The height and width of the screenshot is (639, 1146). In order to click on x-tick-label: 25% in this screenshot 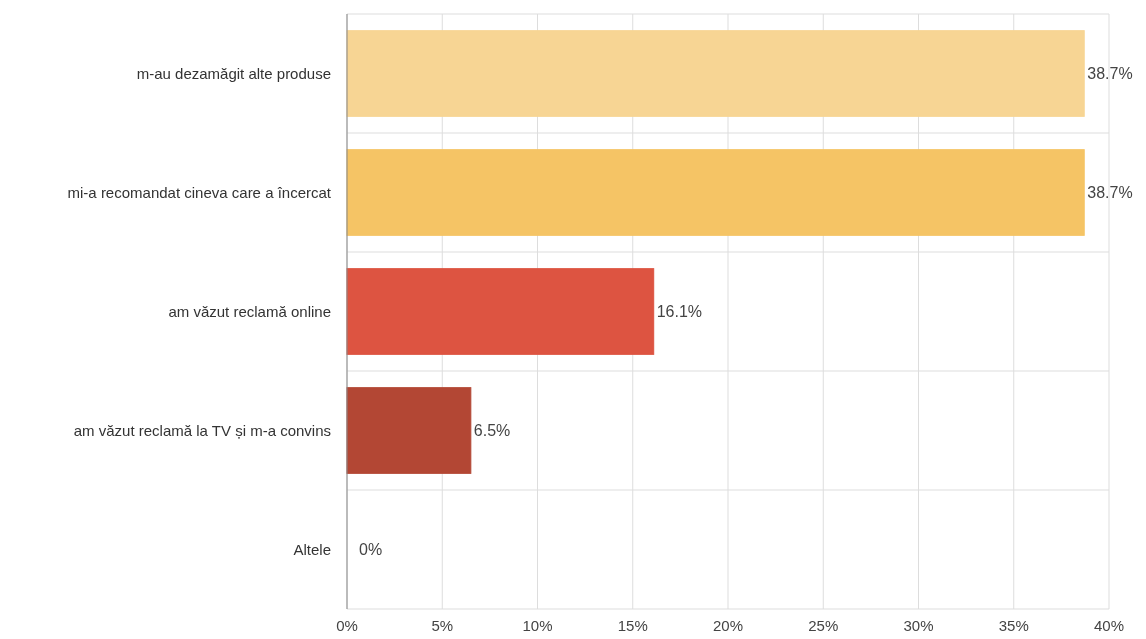, I will do `click(823, 625)`.